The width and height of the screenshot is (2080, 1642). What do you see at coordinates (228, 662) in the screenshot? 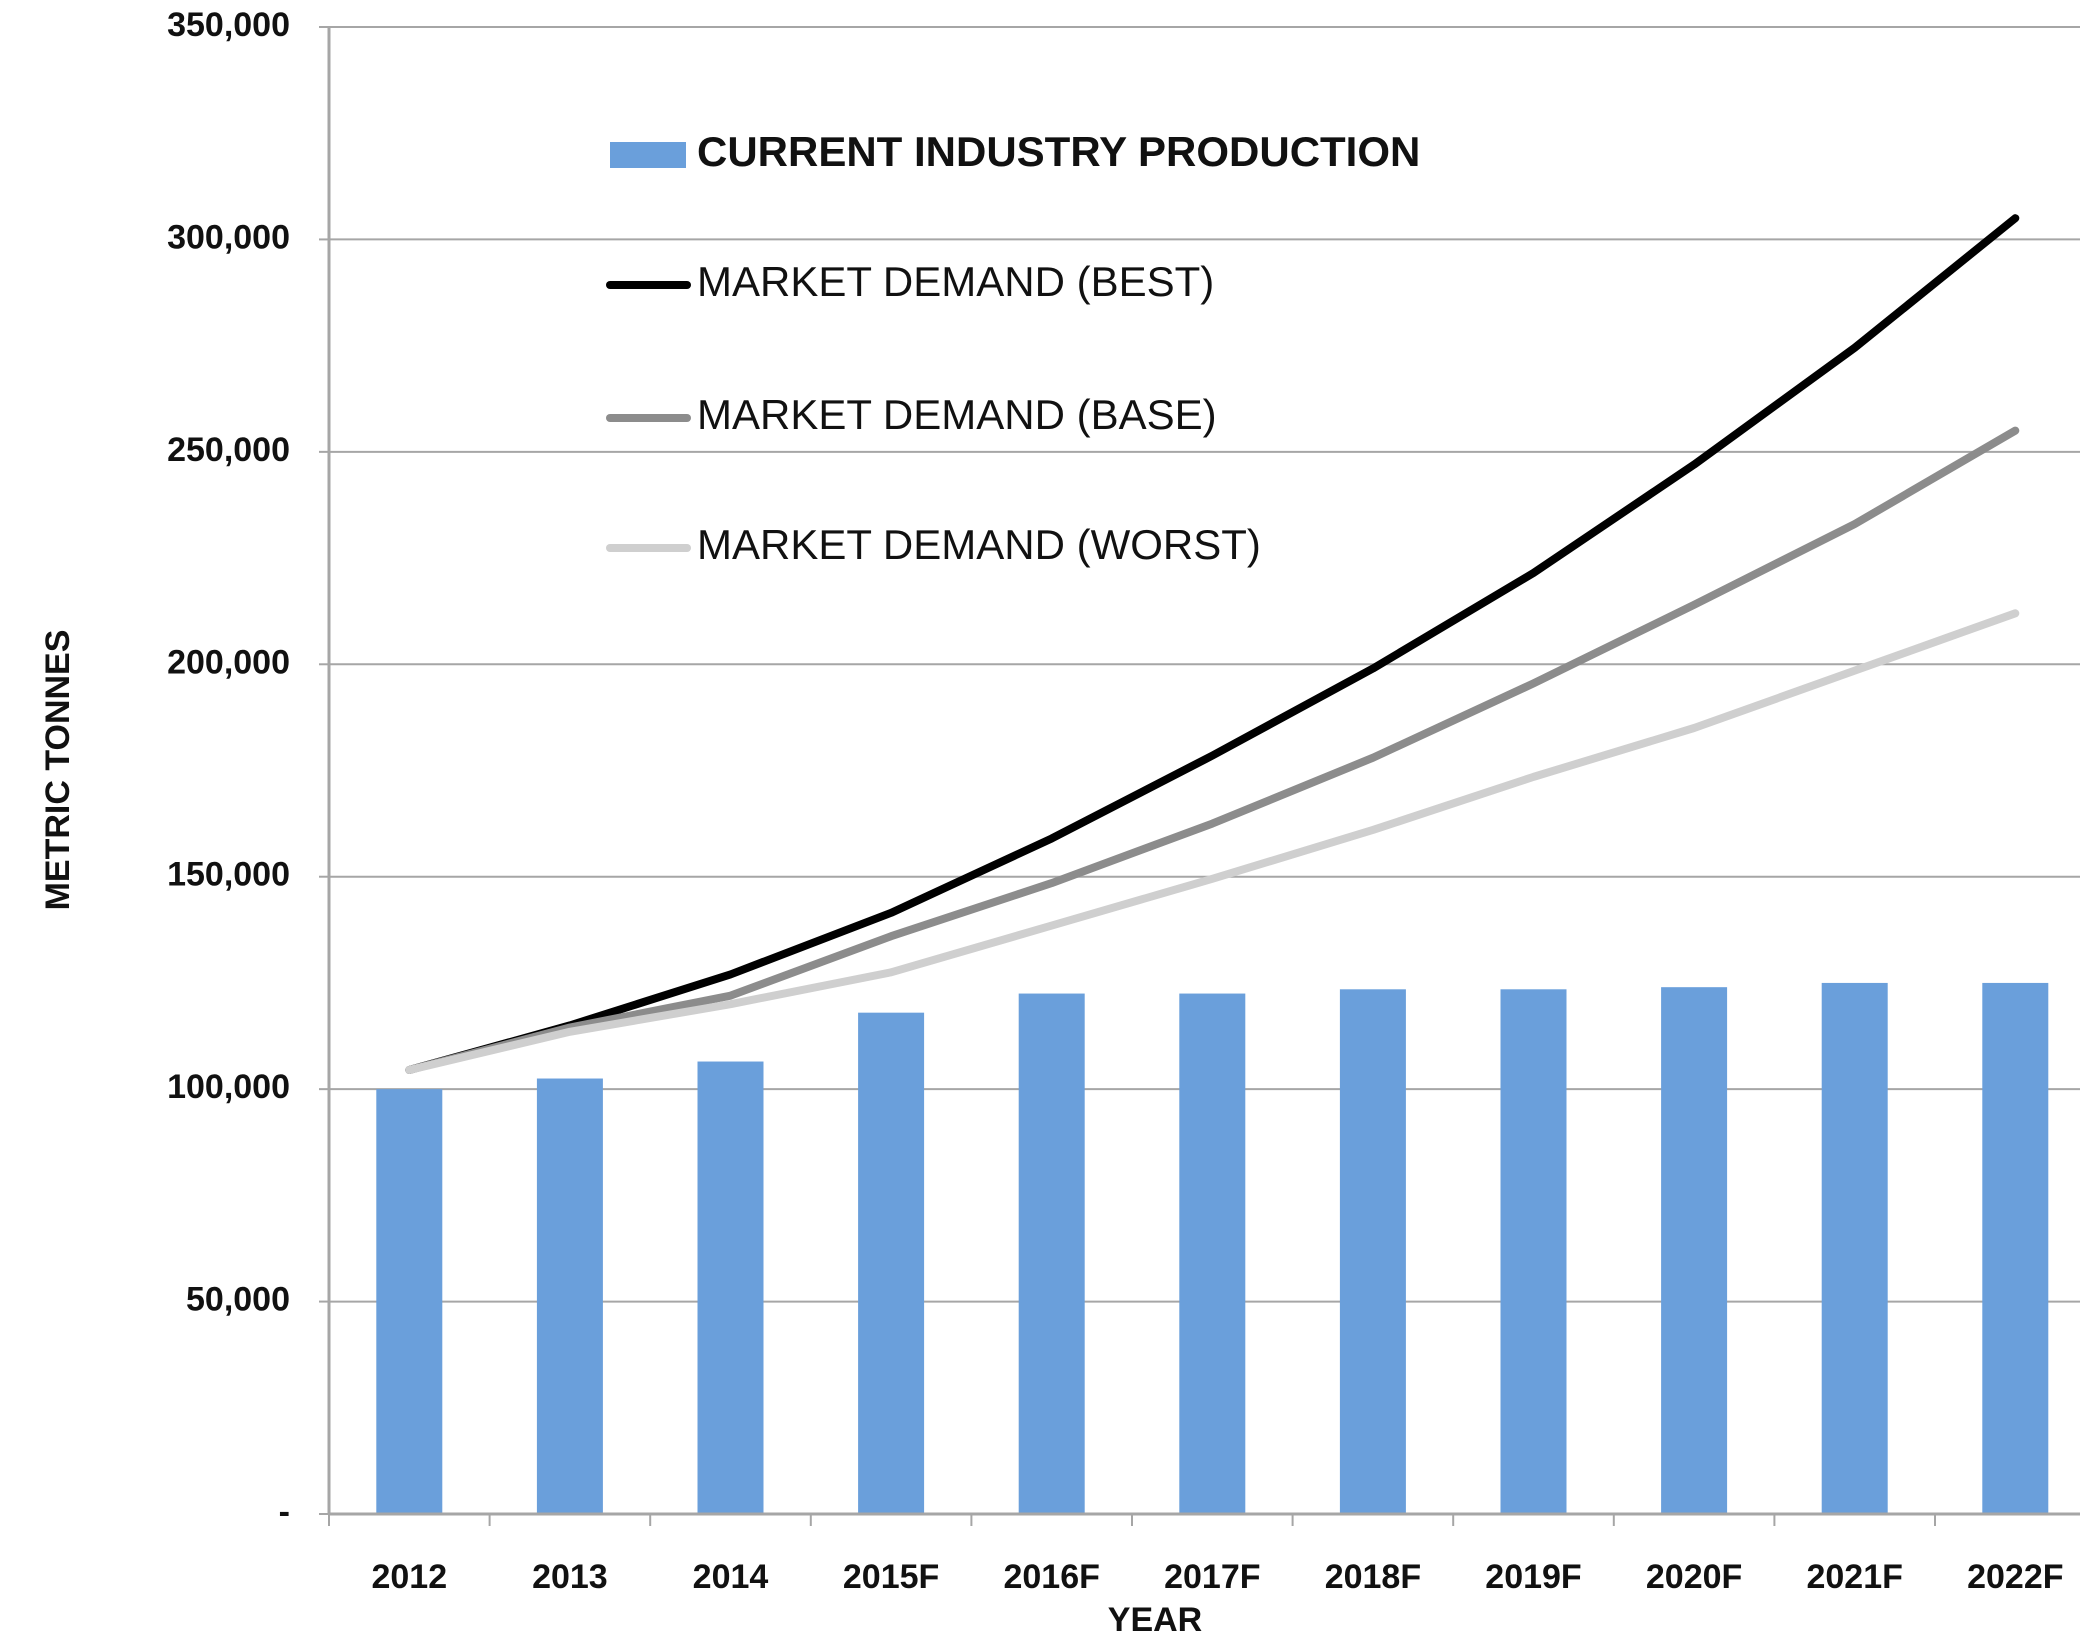
I see `y-tick-label: 200,000` at bounding box center [228, 662].